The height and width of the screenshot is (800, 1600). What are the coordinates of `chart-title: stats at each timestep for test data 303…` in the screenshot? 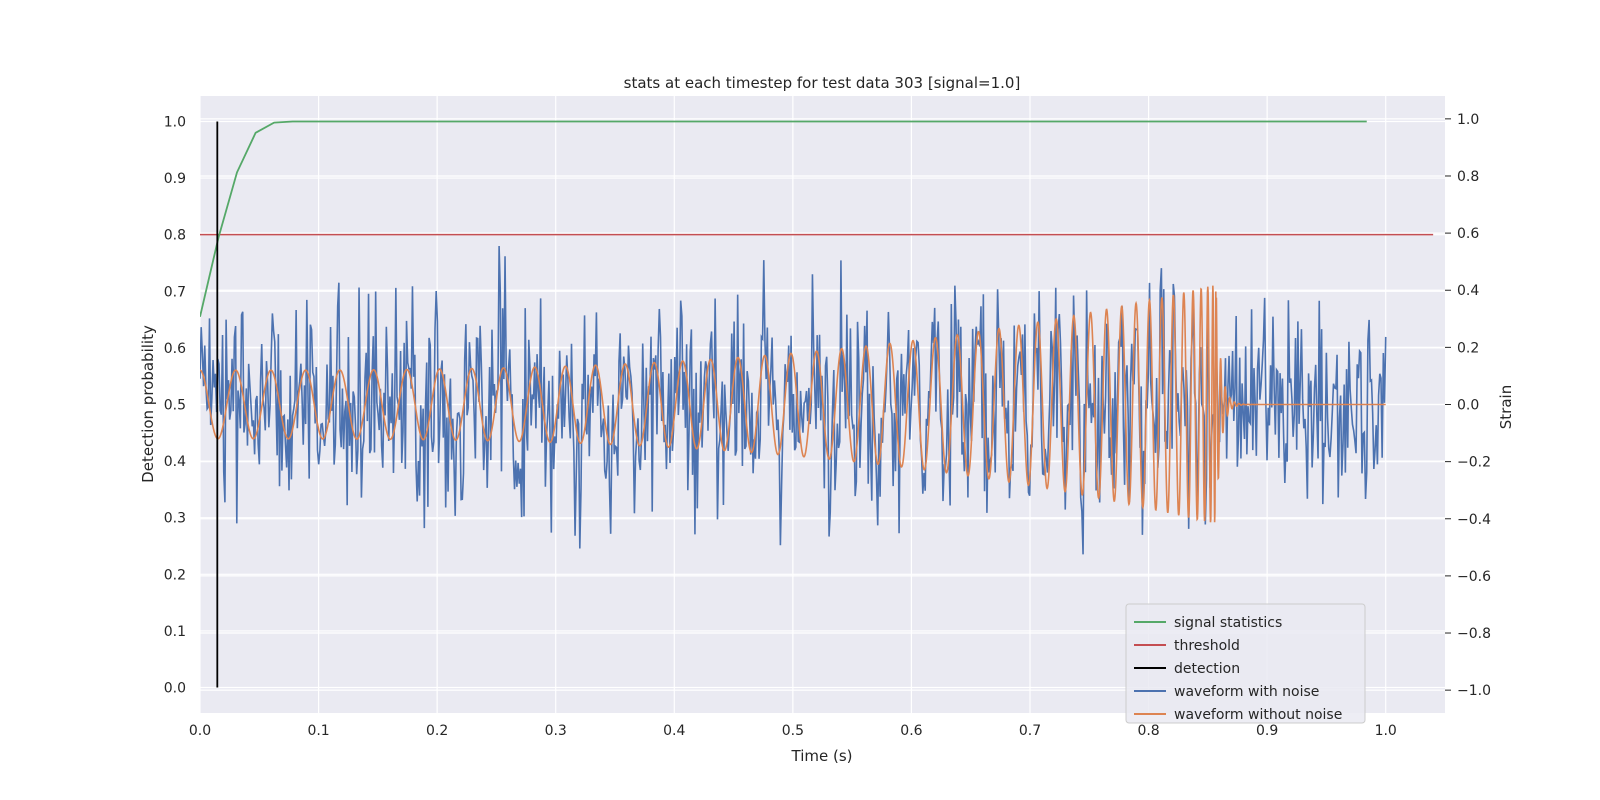 It's located at (822, 83).